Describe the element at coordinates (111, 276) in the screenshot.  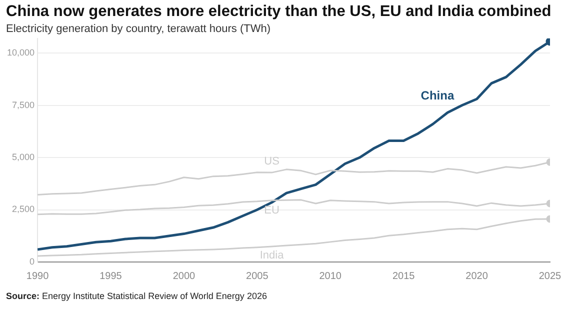
I see `x-tick-label: 1995` at that location.